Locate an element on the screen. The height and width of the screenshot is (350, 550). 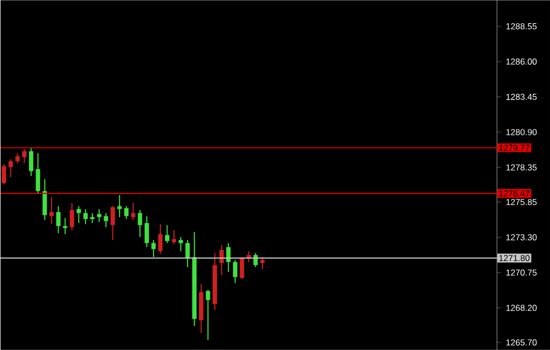
y-tick-label: 1270.75 is located at coordinates (521, 272).